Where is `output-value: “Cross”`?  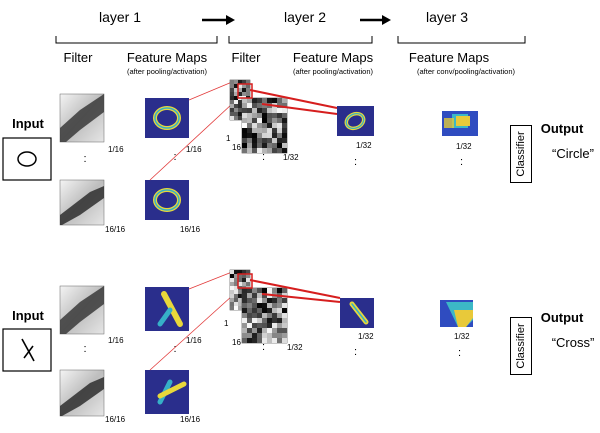
output-value: “Cross” is located at coordinates (573, 342).